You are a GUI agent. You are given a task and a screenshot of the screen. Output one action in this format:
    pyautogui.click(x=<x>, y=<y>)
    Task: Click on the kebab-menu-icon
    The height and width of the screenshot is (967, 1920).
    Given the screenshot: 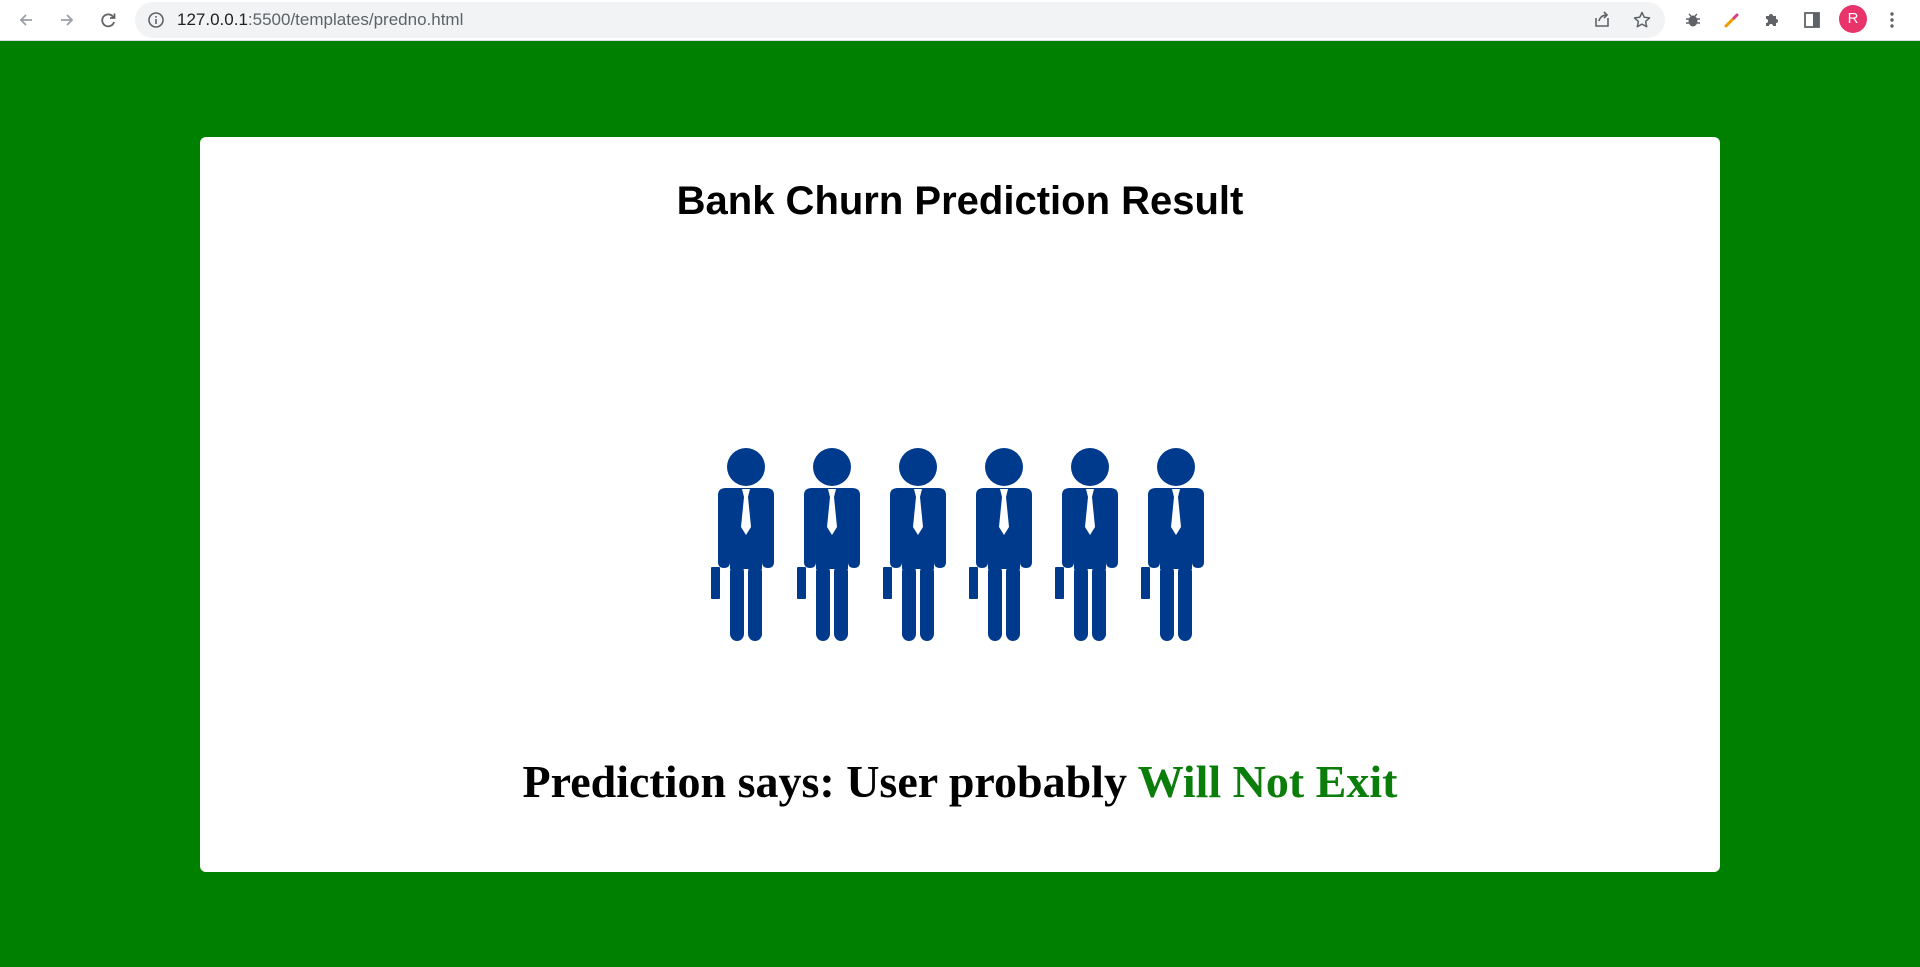 What is the action you would take?
    pyautogui.click(x=1892, y=20)
    